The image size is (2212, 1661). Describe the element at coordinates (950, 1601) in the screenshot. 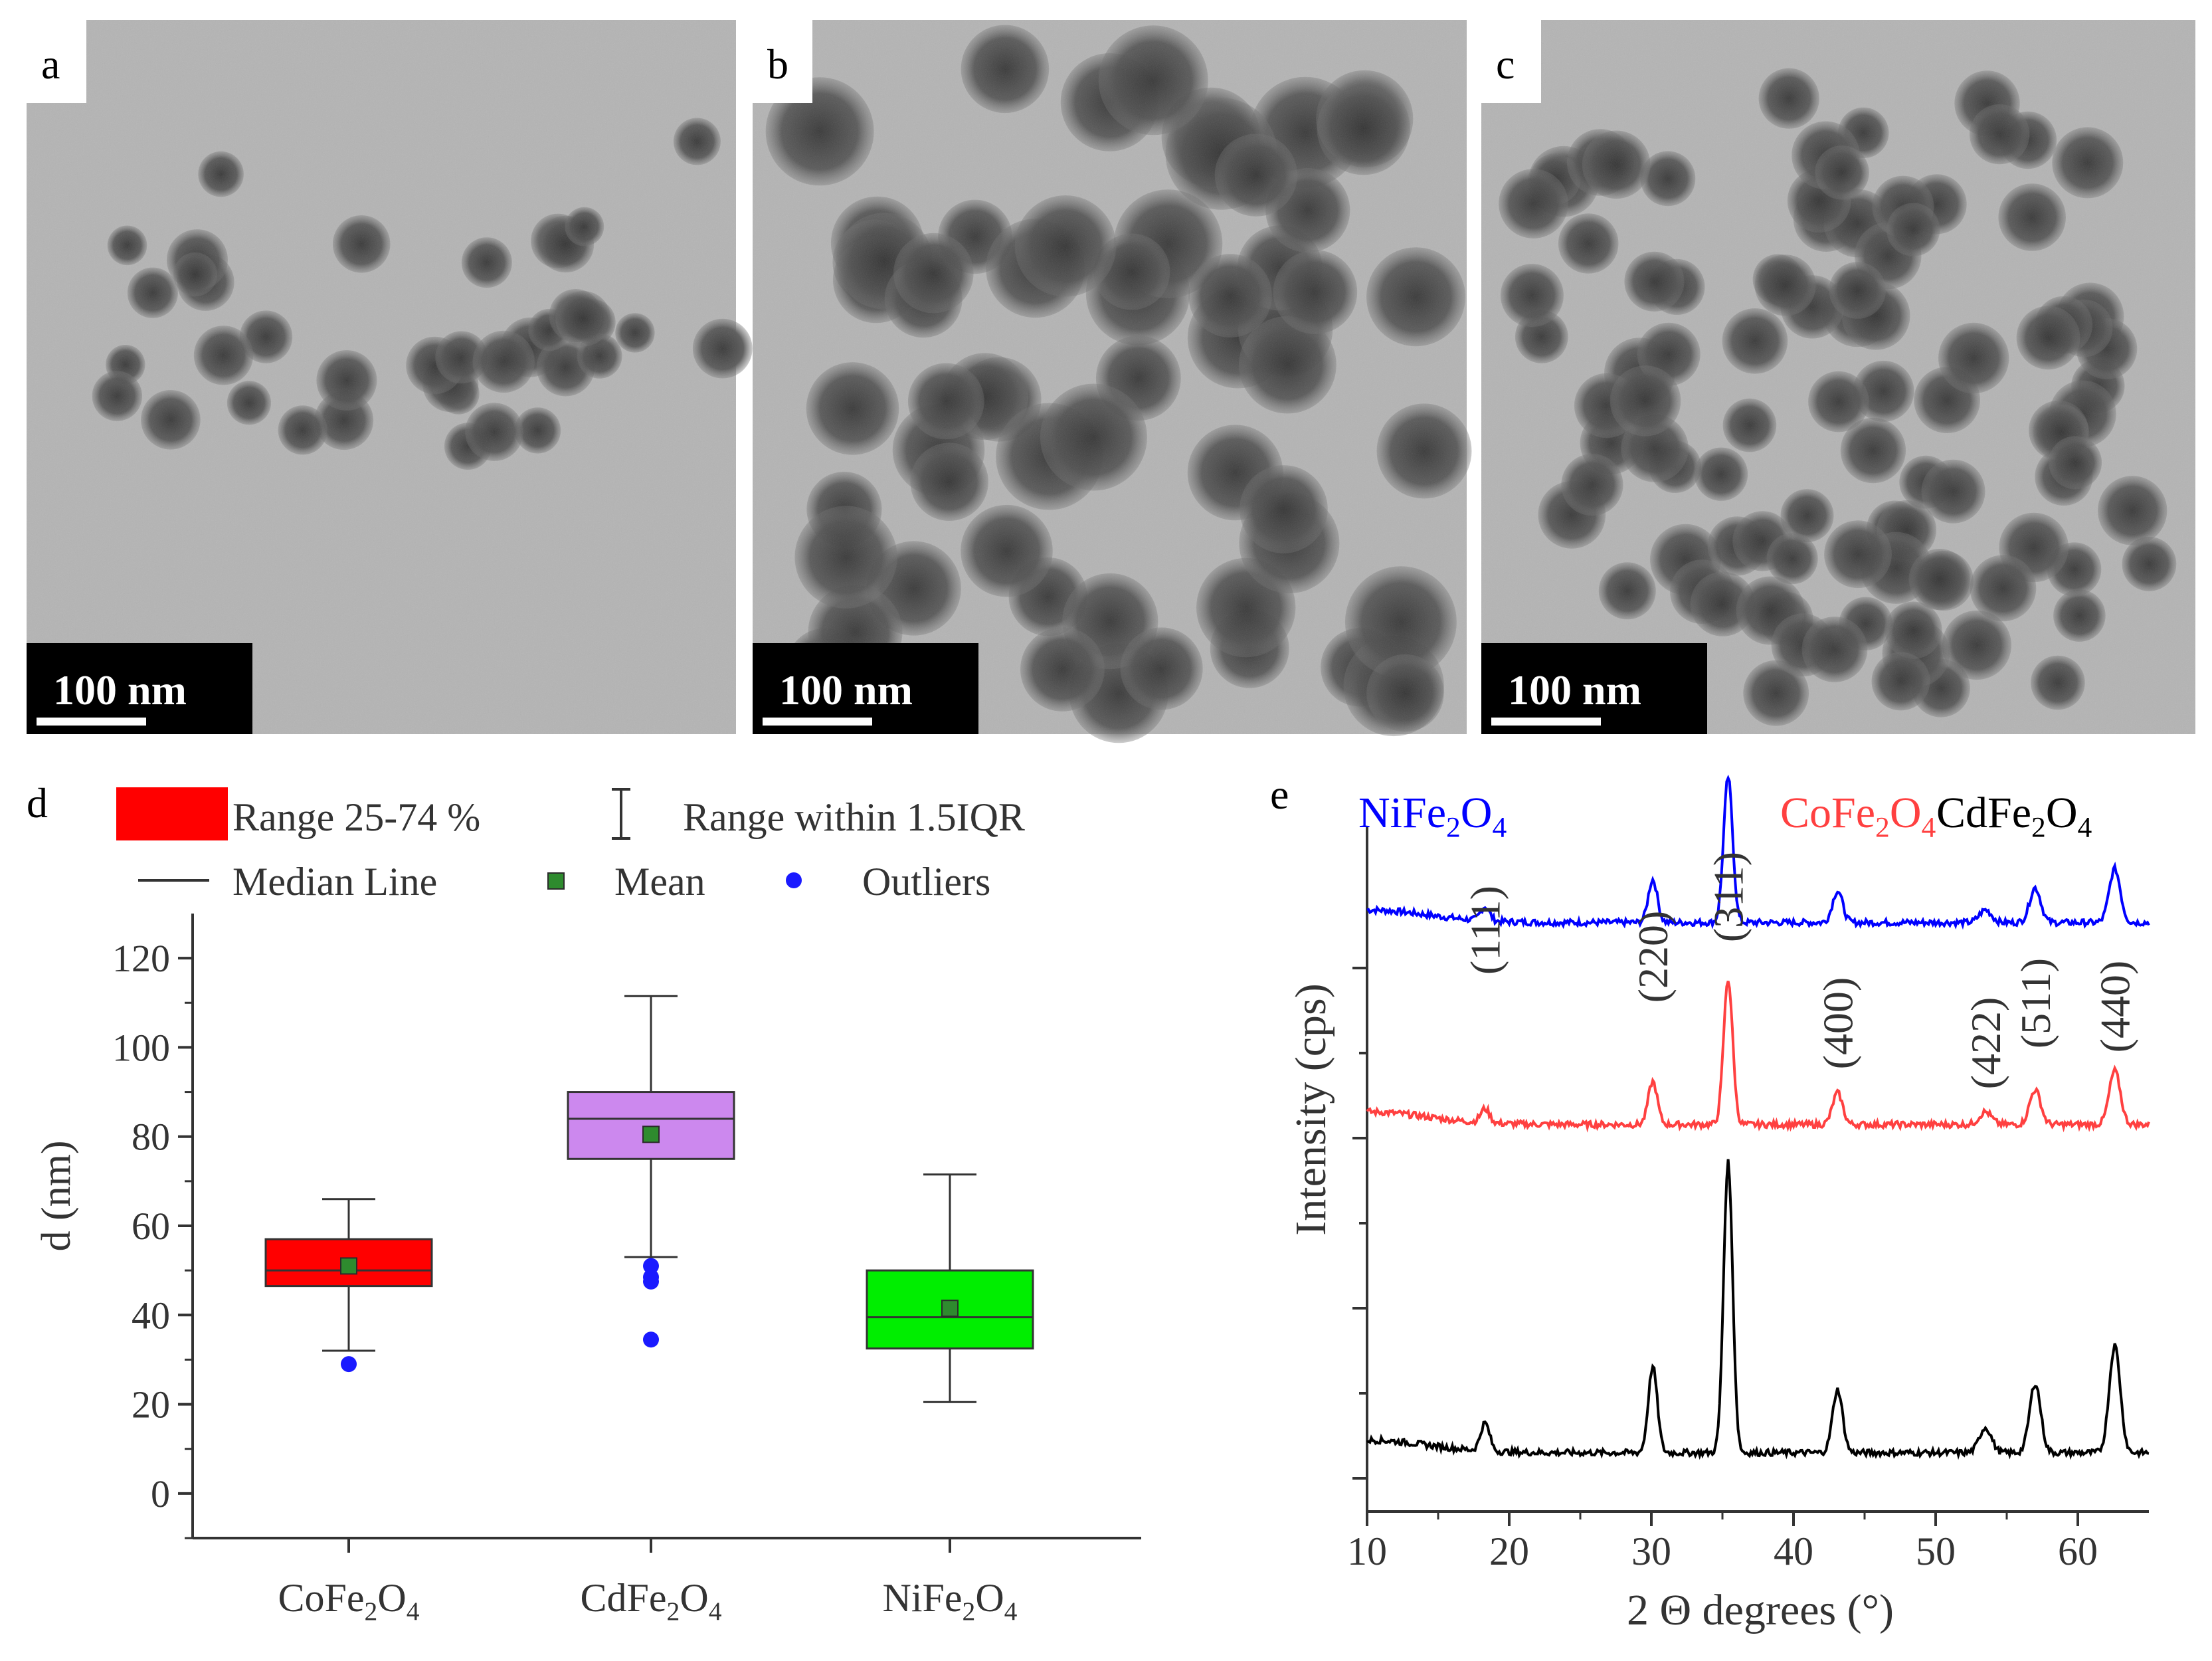

I see `x-tick-label: NiFe2O4` at that location.